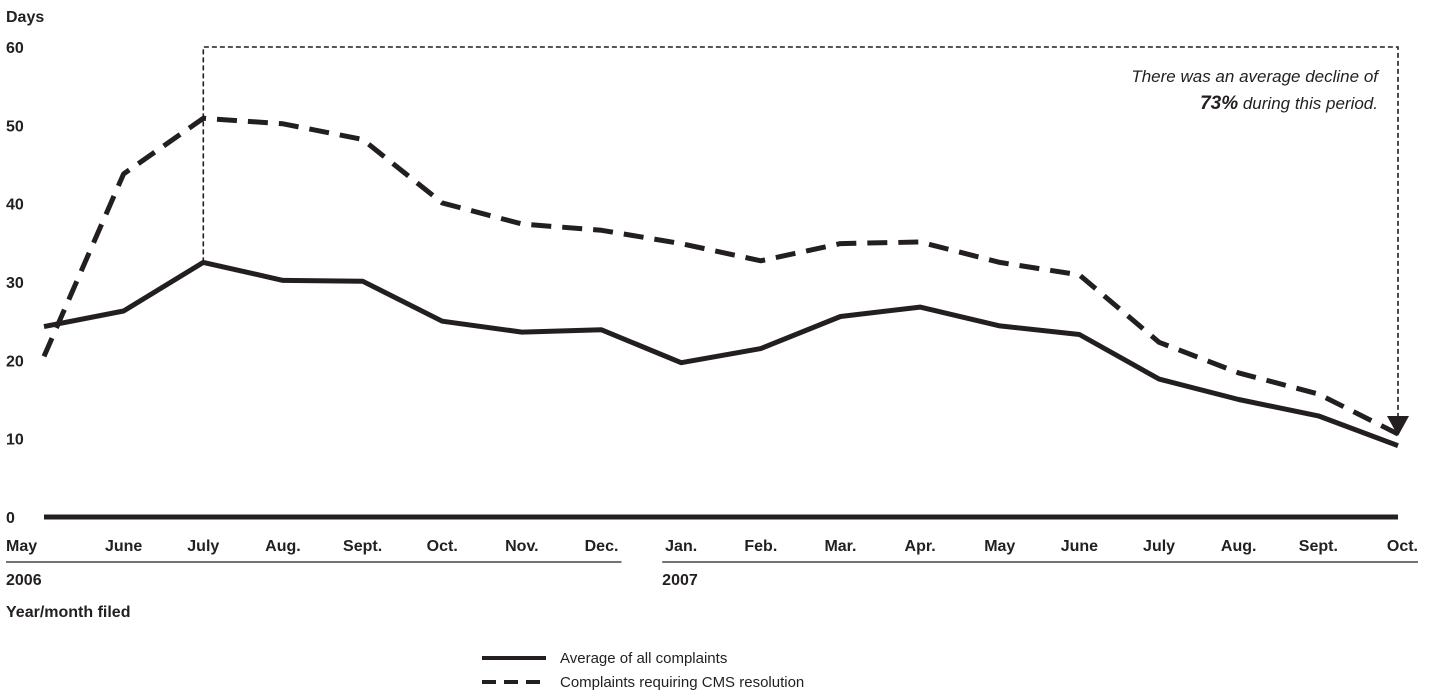 The width and height of the screenshot is (1433, 696). Describe the element at coordinates (1219, 103) in the screenshot. I see `annotation-percent: 73%` at that location.